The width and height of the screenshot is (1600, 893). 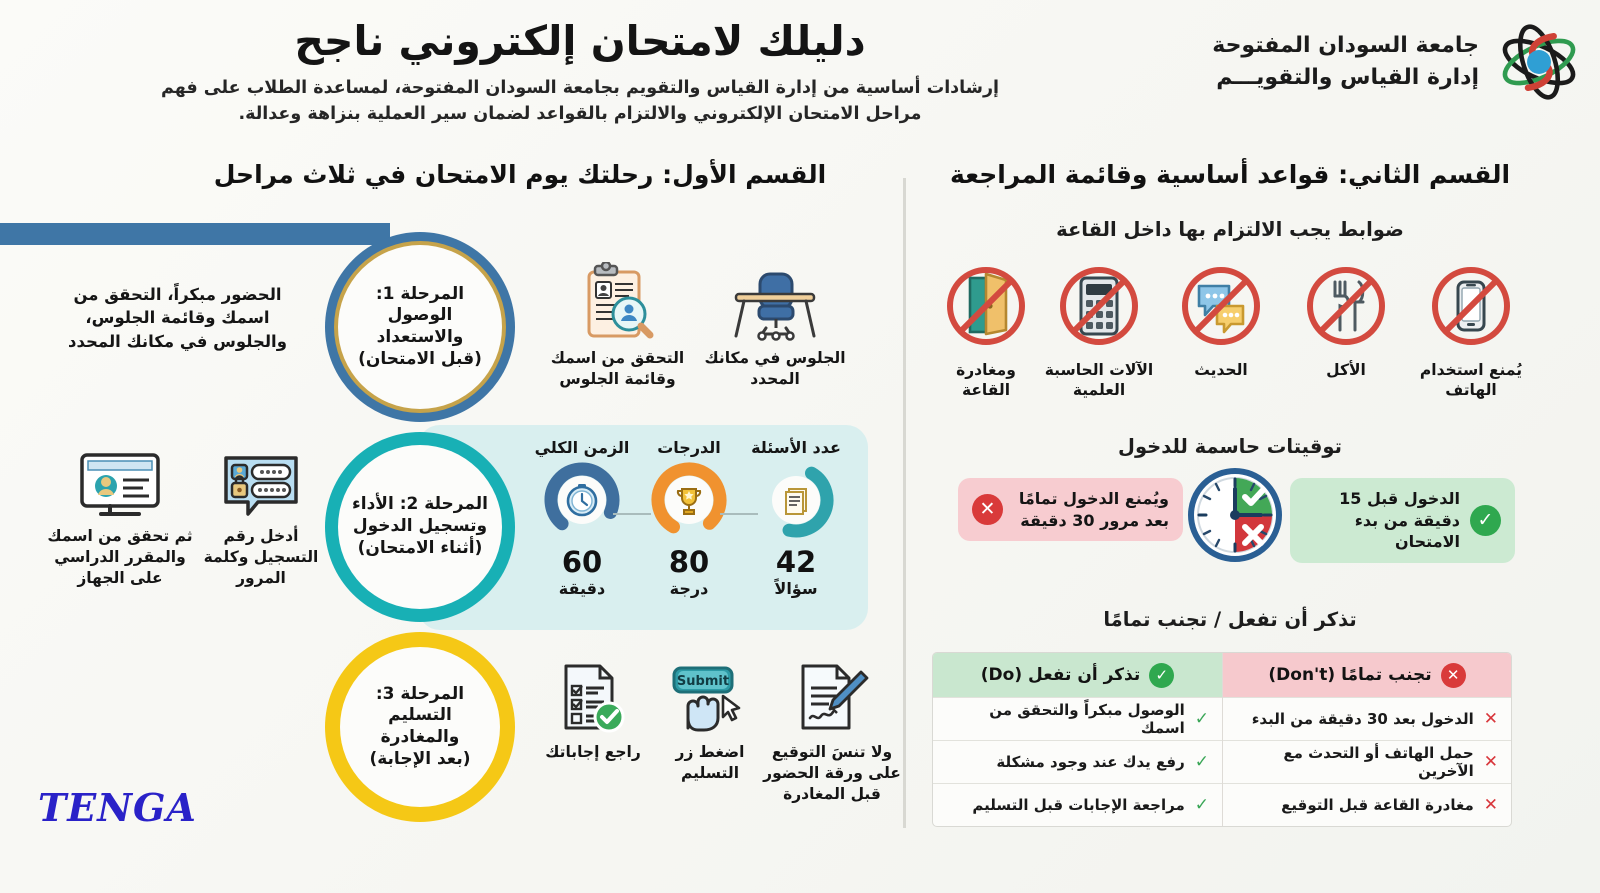 I want to click on stat-questions-donut, so click(x=796, y=500).